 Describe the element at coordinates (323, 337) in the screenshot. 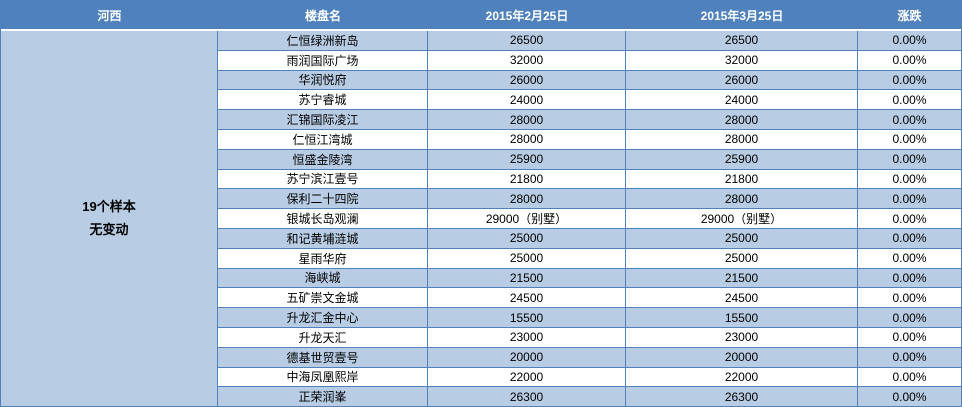

I see `cell-property-name: 升龙天汇` at that location.